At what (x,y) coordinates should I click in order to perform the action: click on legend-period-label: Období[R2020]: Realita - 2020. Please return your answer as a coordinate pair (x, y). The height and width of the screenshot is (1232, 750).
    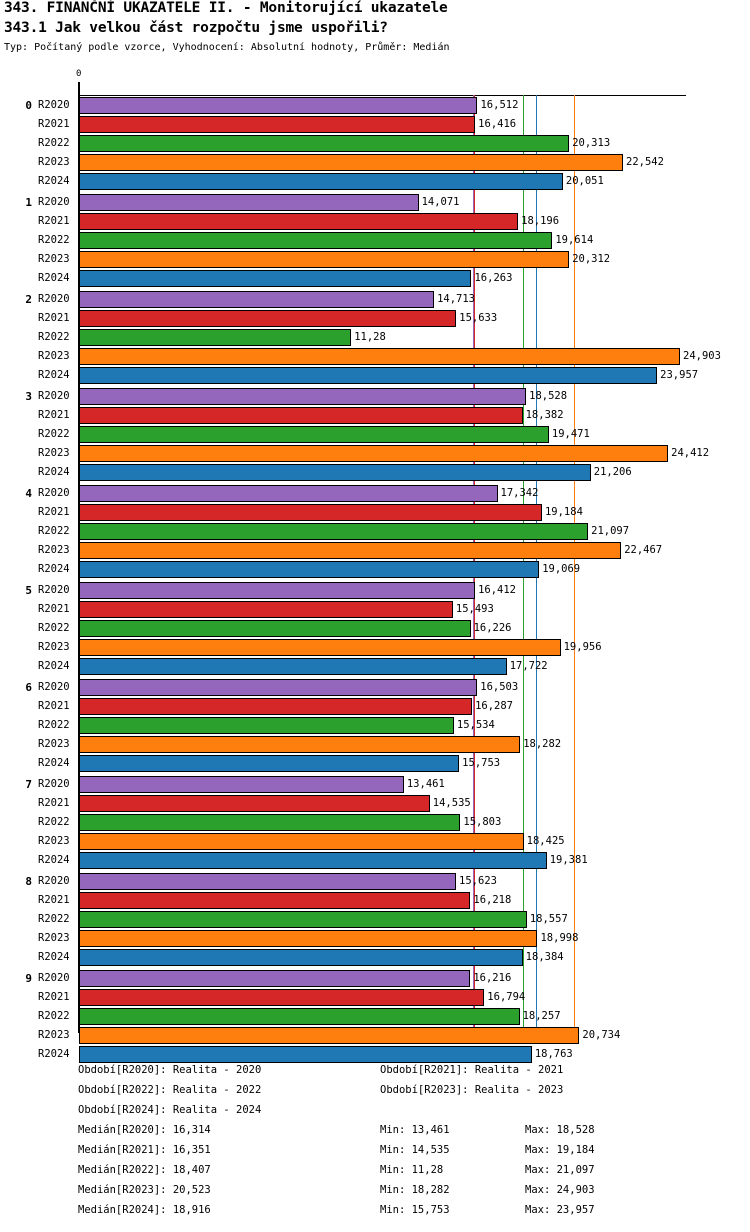
    Looking at the image, I should click on (170, 1070).